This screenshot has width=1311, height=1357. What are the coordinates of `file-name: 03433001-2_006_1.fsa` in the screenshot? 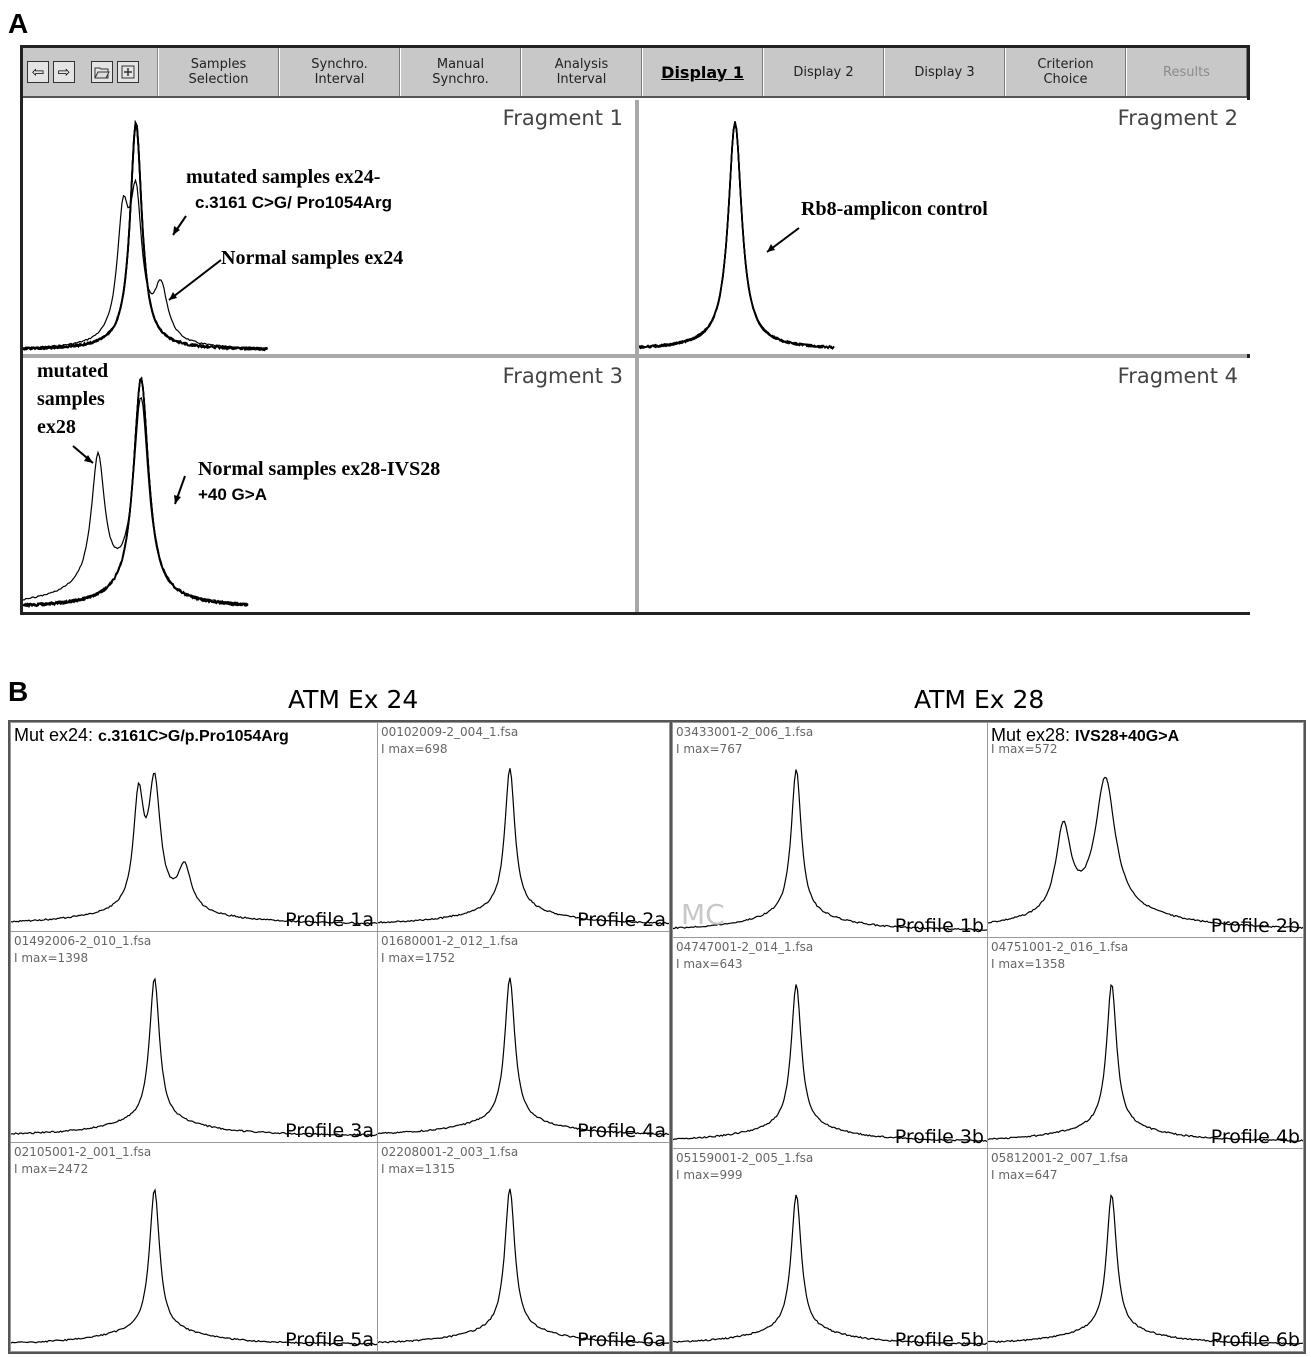 It's located at (745, 732).